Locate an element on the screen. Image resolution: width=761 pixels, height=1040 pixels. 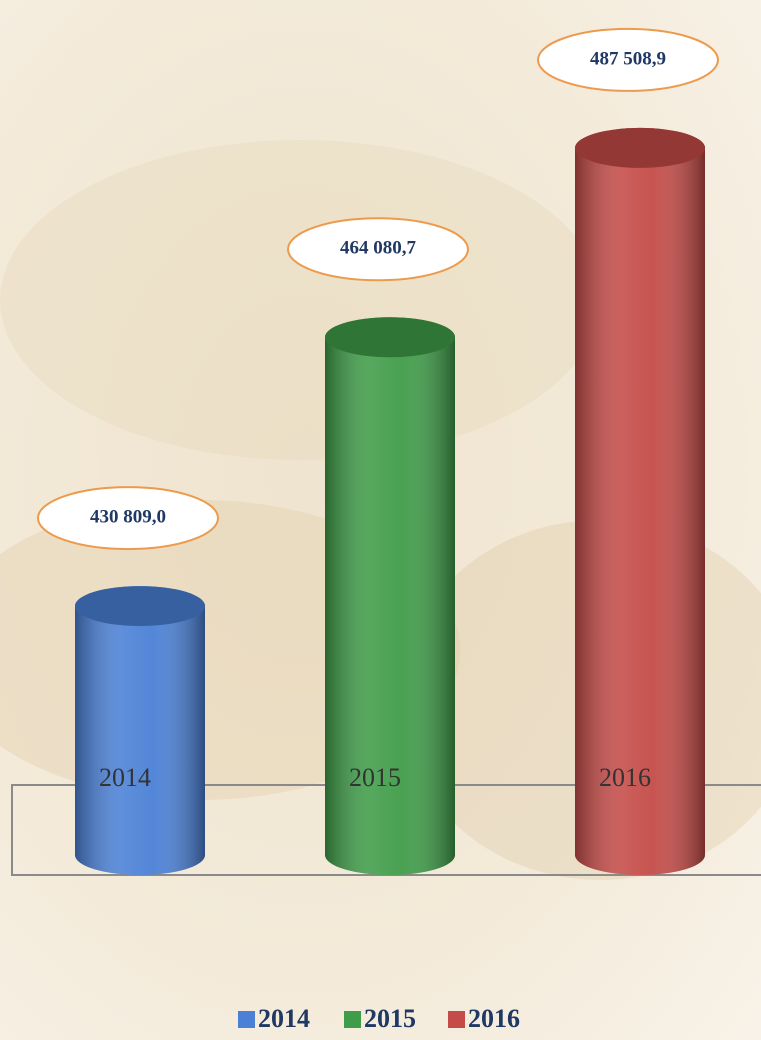
x-tick-label: 2016 is located at coordinates (625, 777).